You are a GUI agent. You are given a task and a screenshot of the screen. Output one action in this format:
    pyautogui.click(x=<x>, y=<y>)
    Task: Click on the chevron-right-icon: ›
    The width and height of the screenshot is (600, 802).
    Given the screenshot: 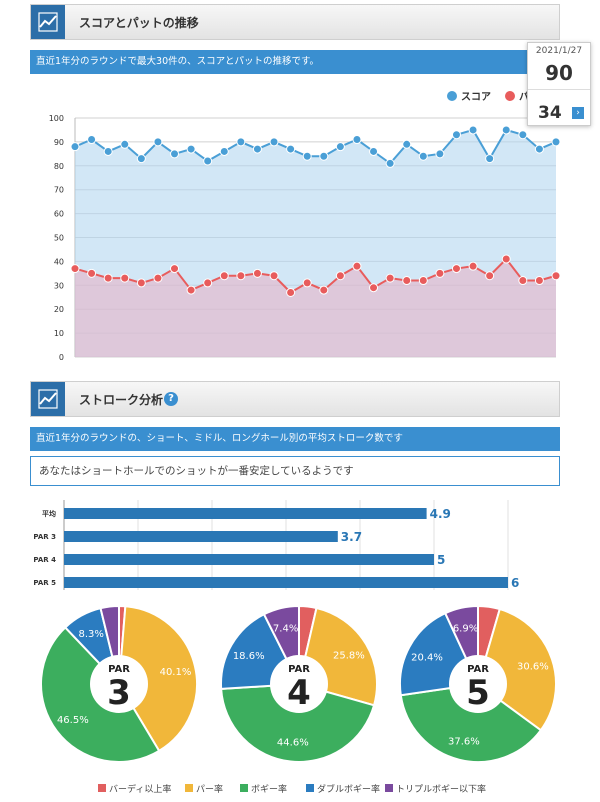 What is the action you would take?
    pyautogui.click(x=578, y=113)
    